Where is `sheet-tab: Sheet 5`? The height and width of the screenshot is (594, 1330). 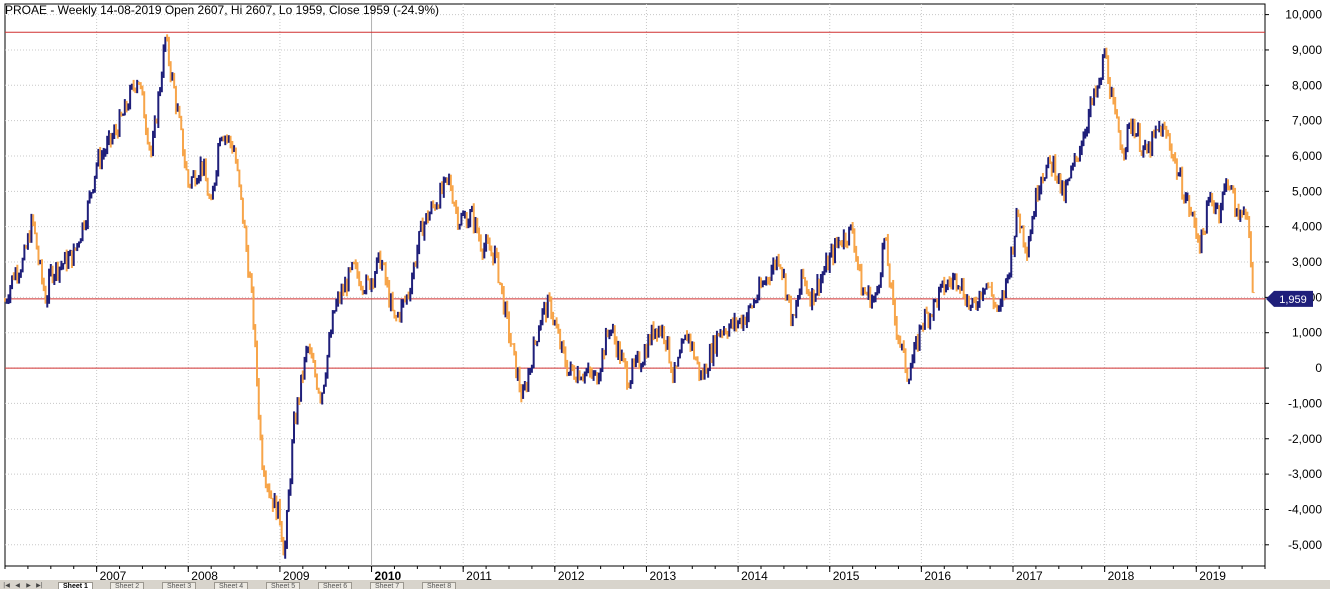
sheet-tab: Sheet 5 is located at coordinates (283, 585).